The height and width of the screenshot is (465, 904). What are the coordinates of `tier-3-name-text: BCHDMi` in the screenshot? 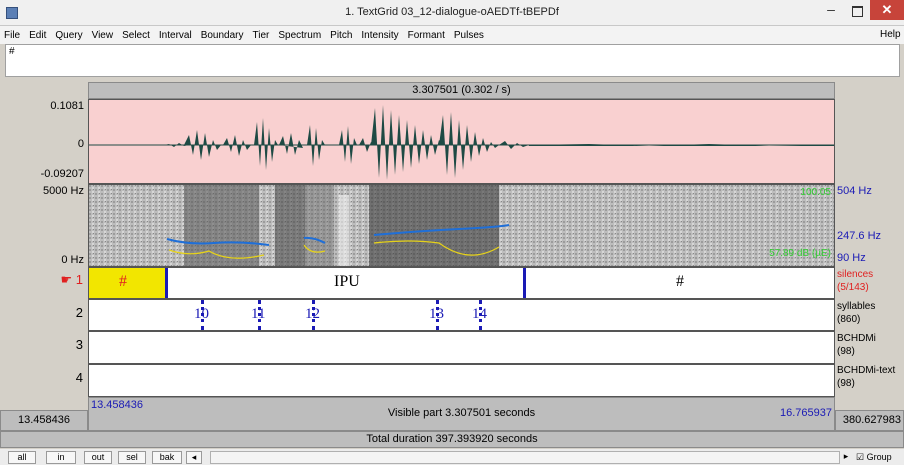 It's located at (856, 338).